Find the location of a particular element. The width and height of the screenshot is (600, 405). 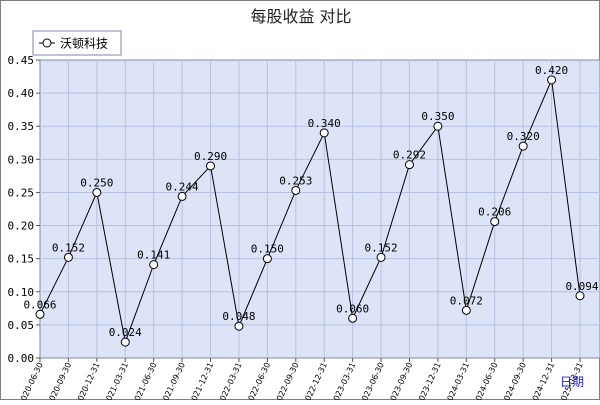

data-label: 0.250 is located at coordinates (96, 182).